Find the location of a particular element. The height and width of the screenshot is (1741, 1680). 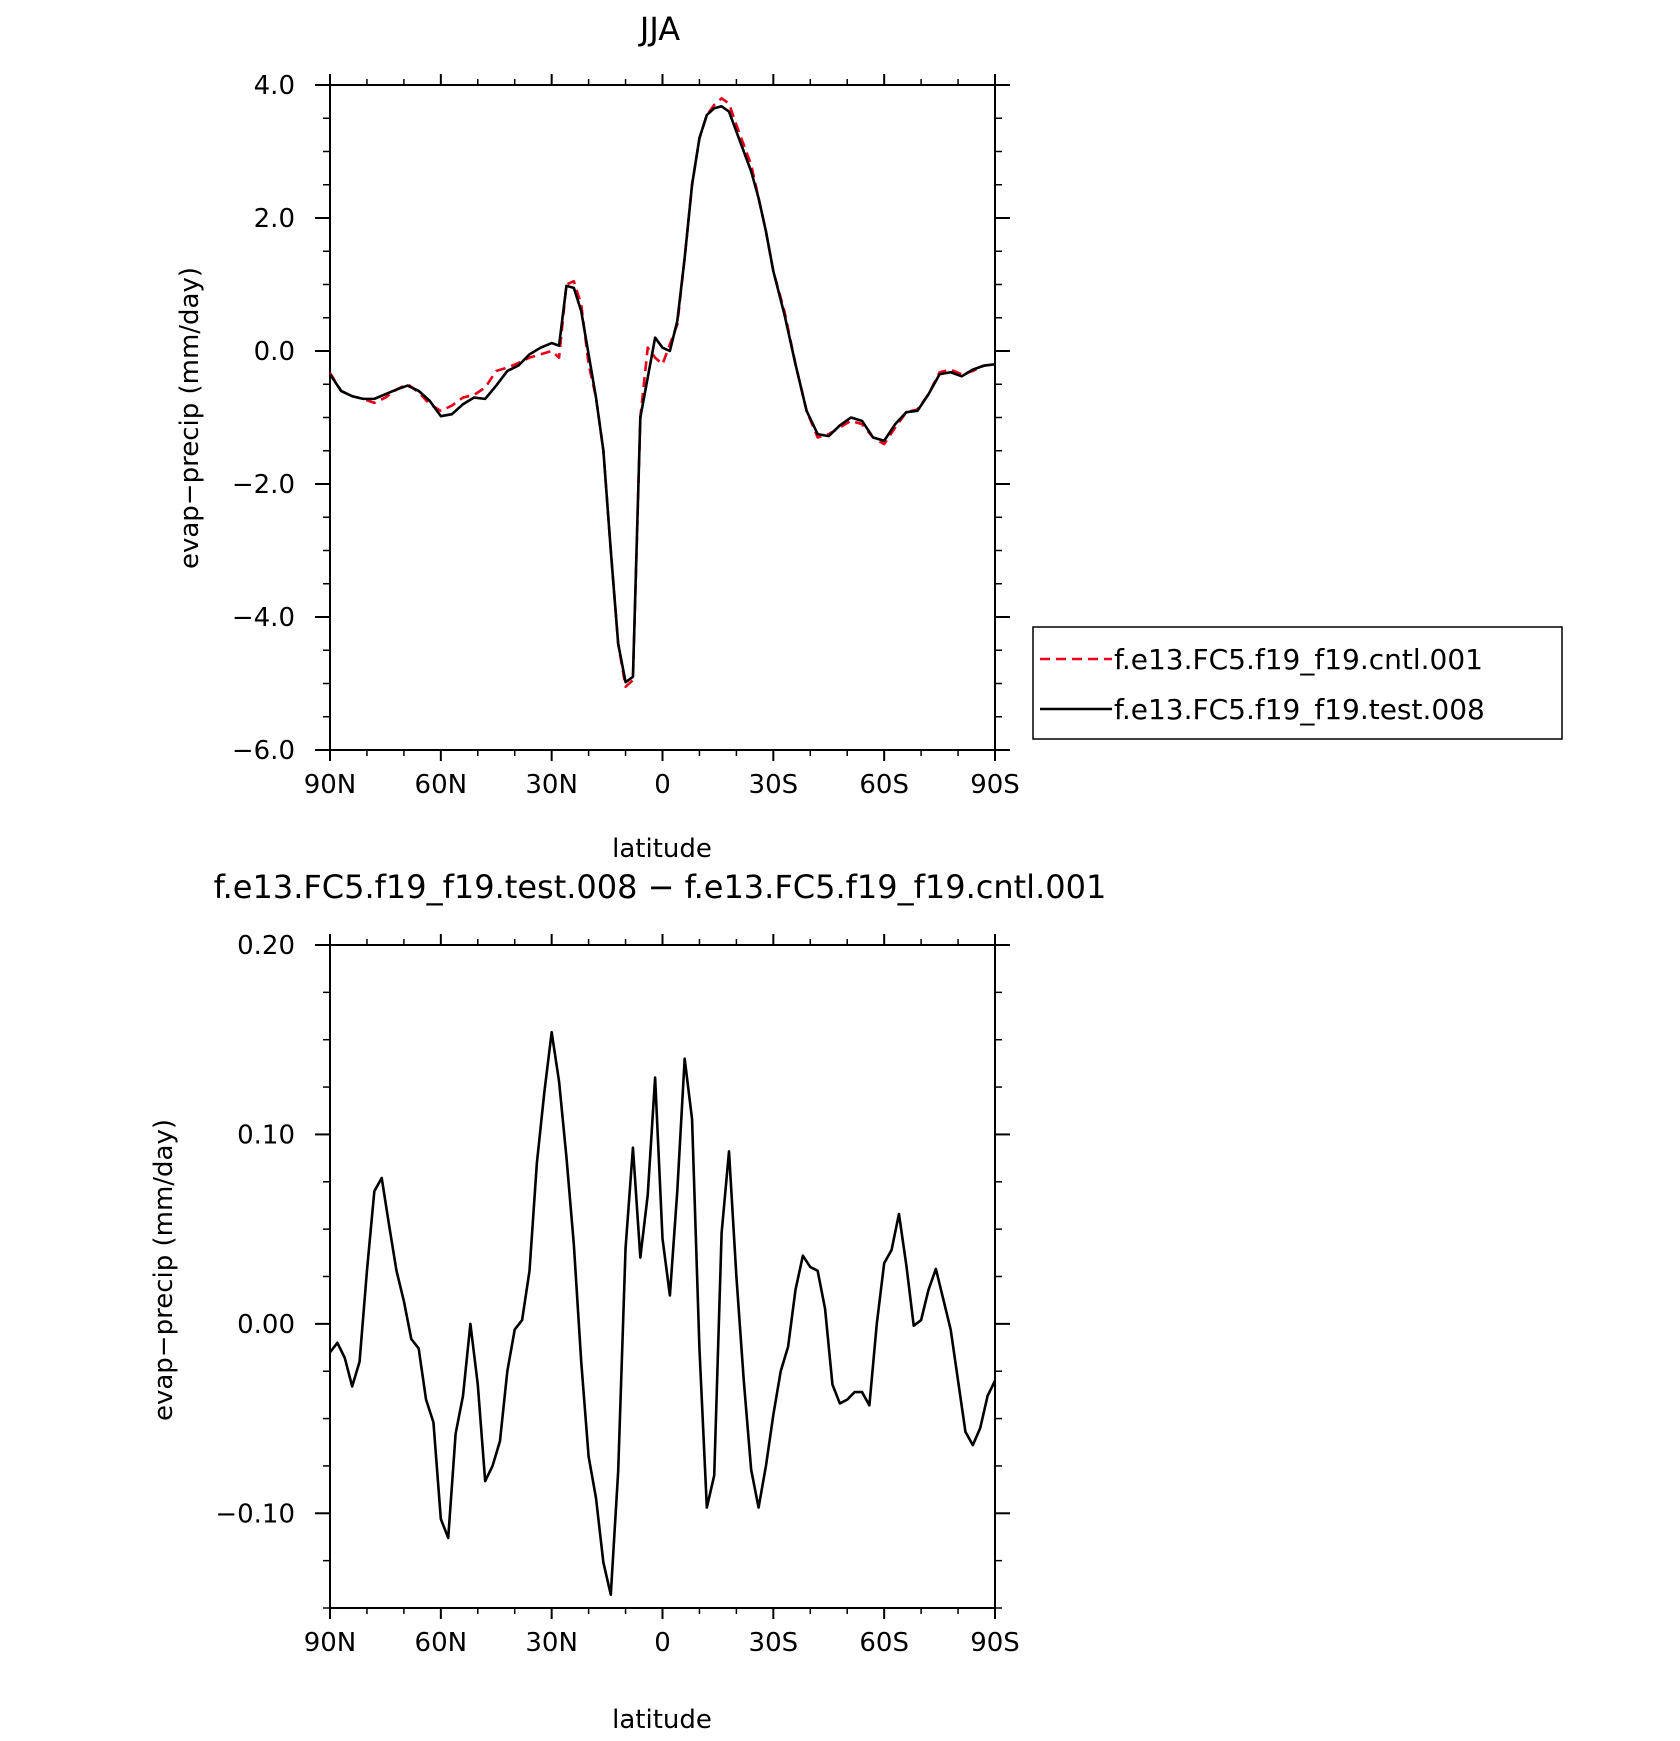

bottom-ytick-label-0: 0.20 is located at coordinates (266, 946).